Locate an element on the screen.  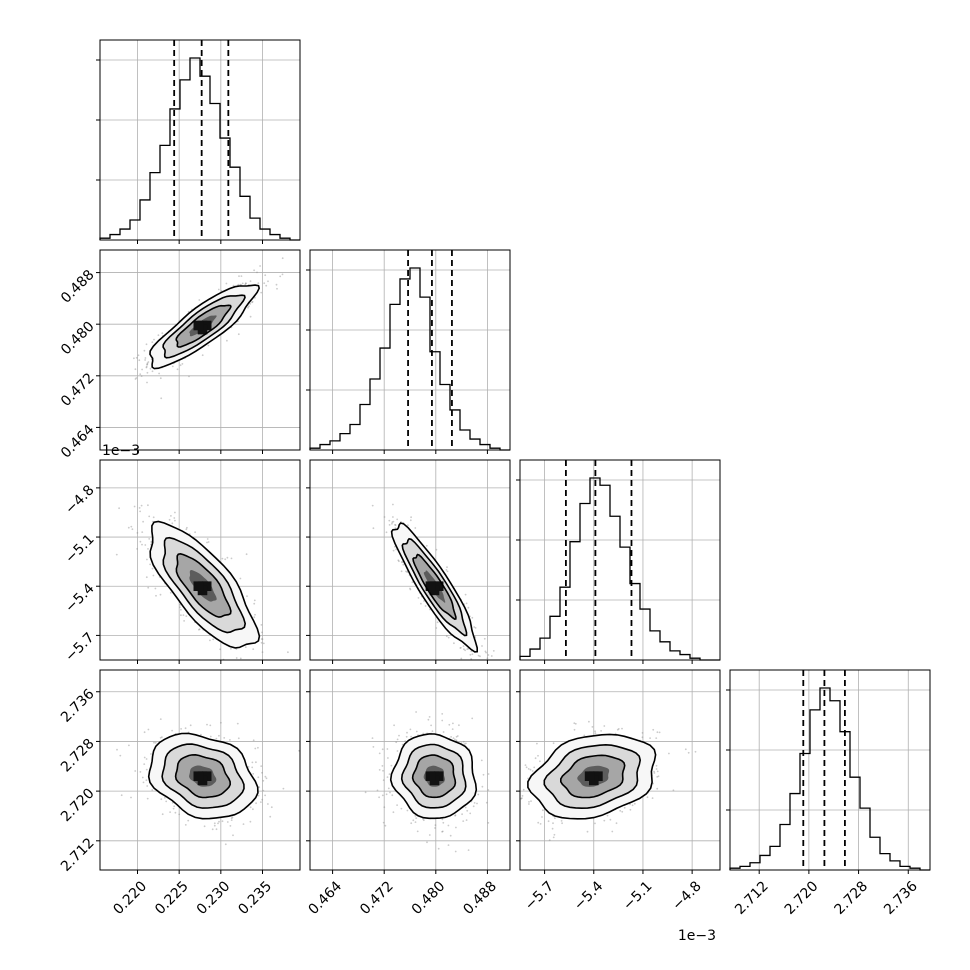
x-tick-label: −4.8 is located at coordinates (686, 895).